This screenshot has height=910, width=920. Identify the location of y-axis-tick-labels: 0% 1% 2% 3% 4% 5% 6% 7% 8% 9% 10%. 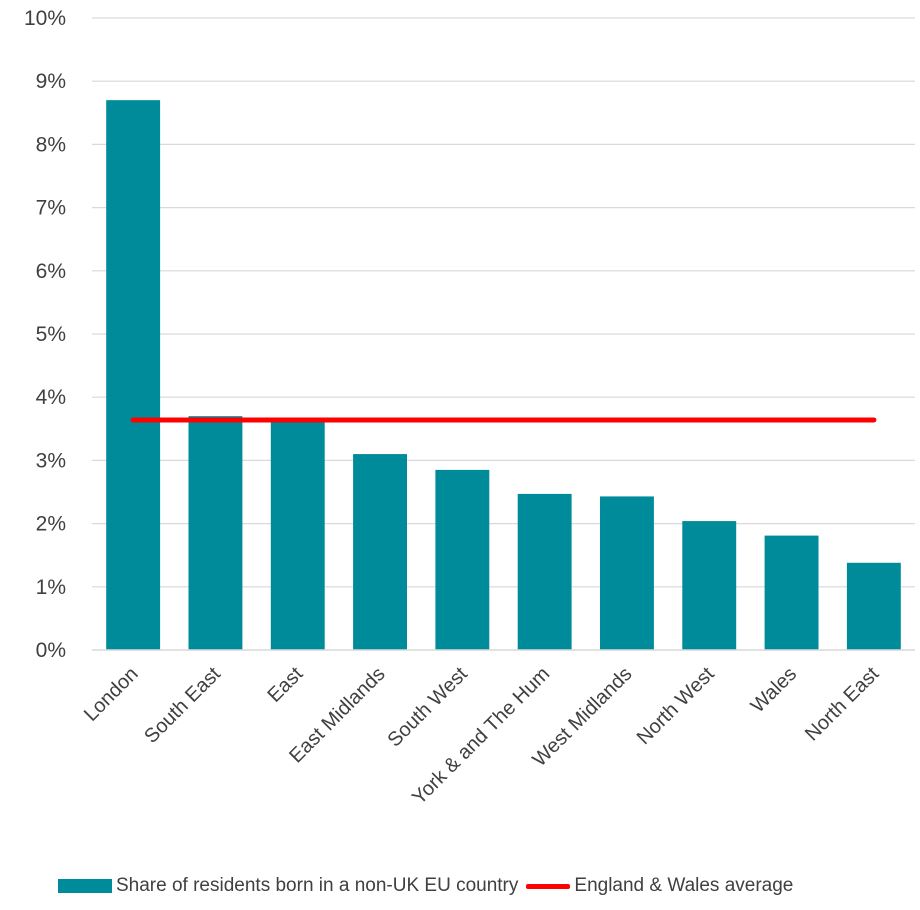
(45, 334).